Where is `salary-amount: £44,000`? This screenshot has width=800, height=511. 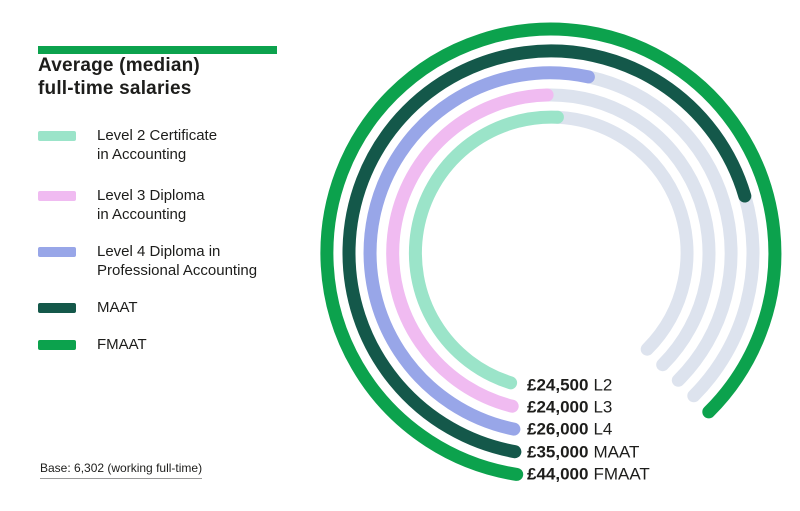
salary-amount: £44,000 is located at coordinates (558, 474).